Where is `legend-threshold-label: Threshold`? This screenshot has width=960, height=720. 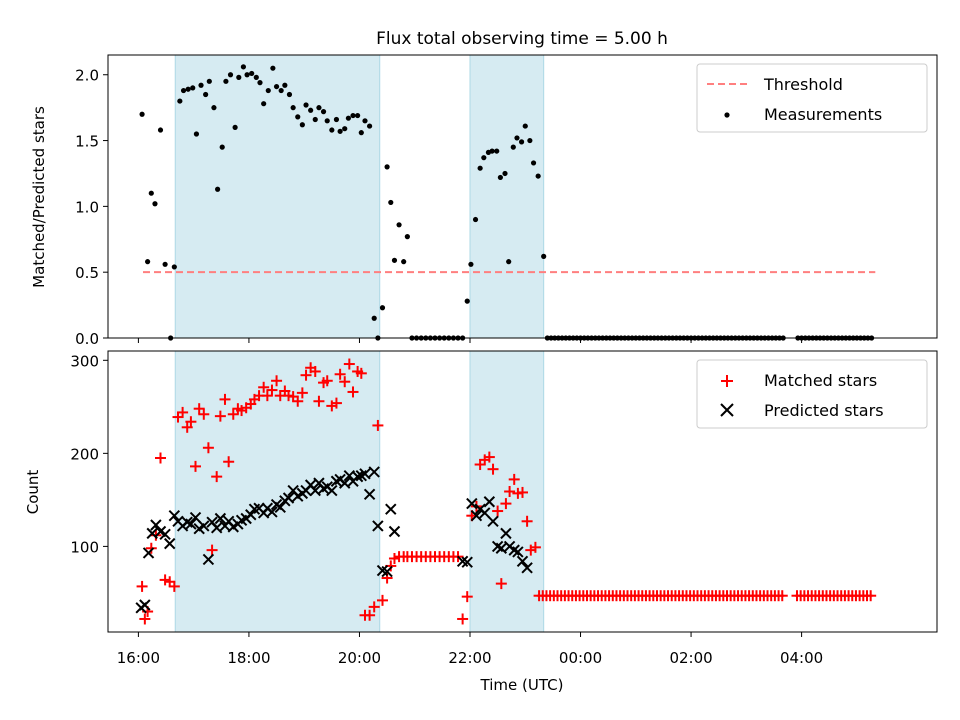 legend-threshold-label: Threshold is located at coordinates (803, 84).